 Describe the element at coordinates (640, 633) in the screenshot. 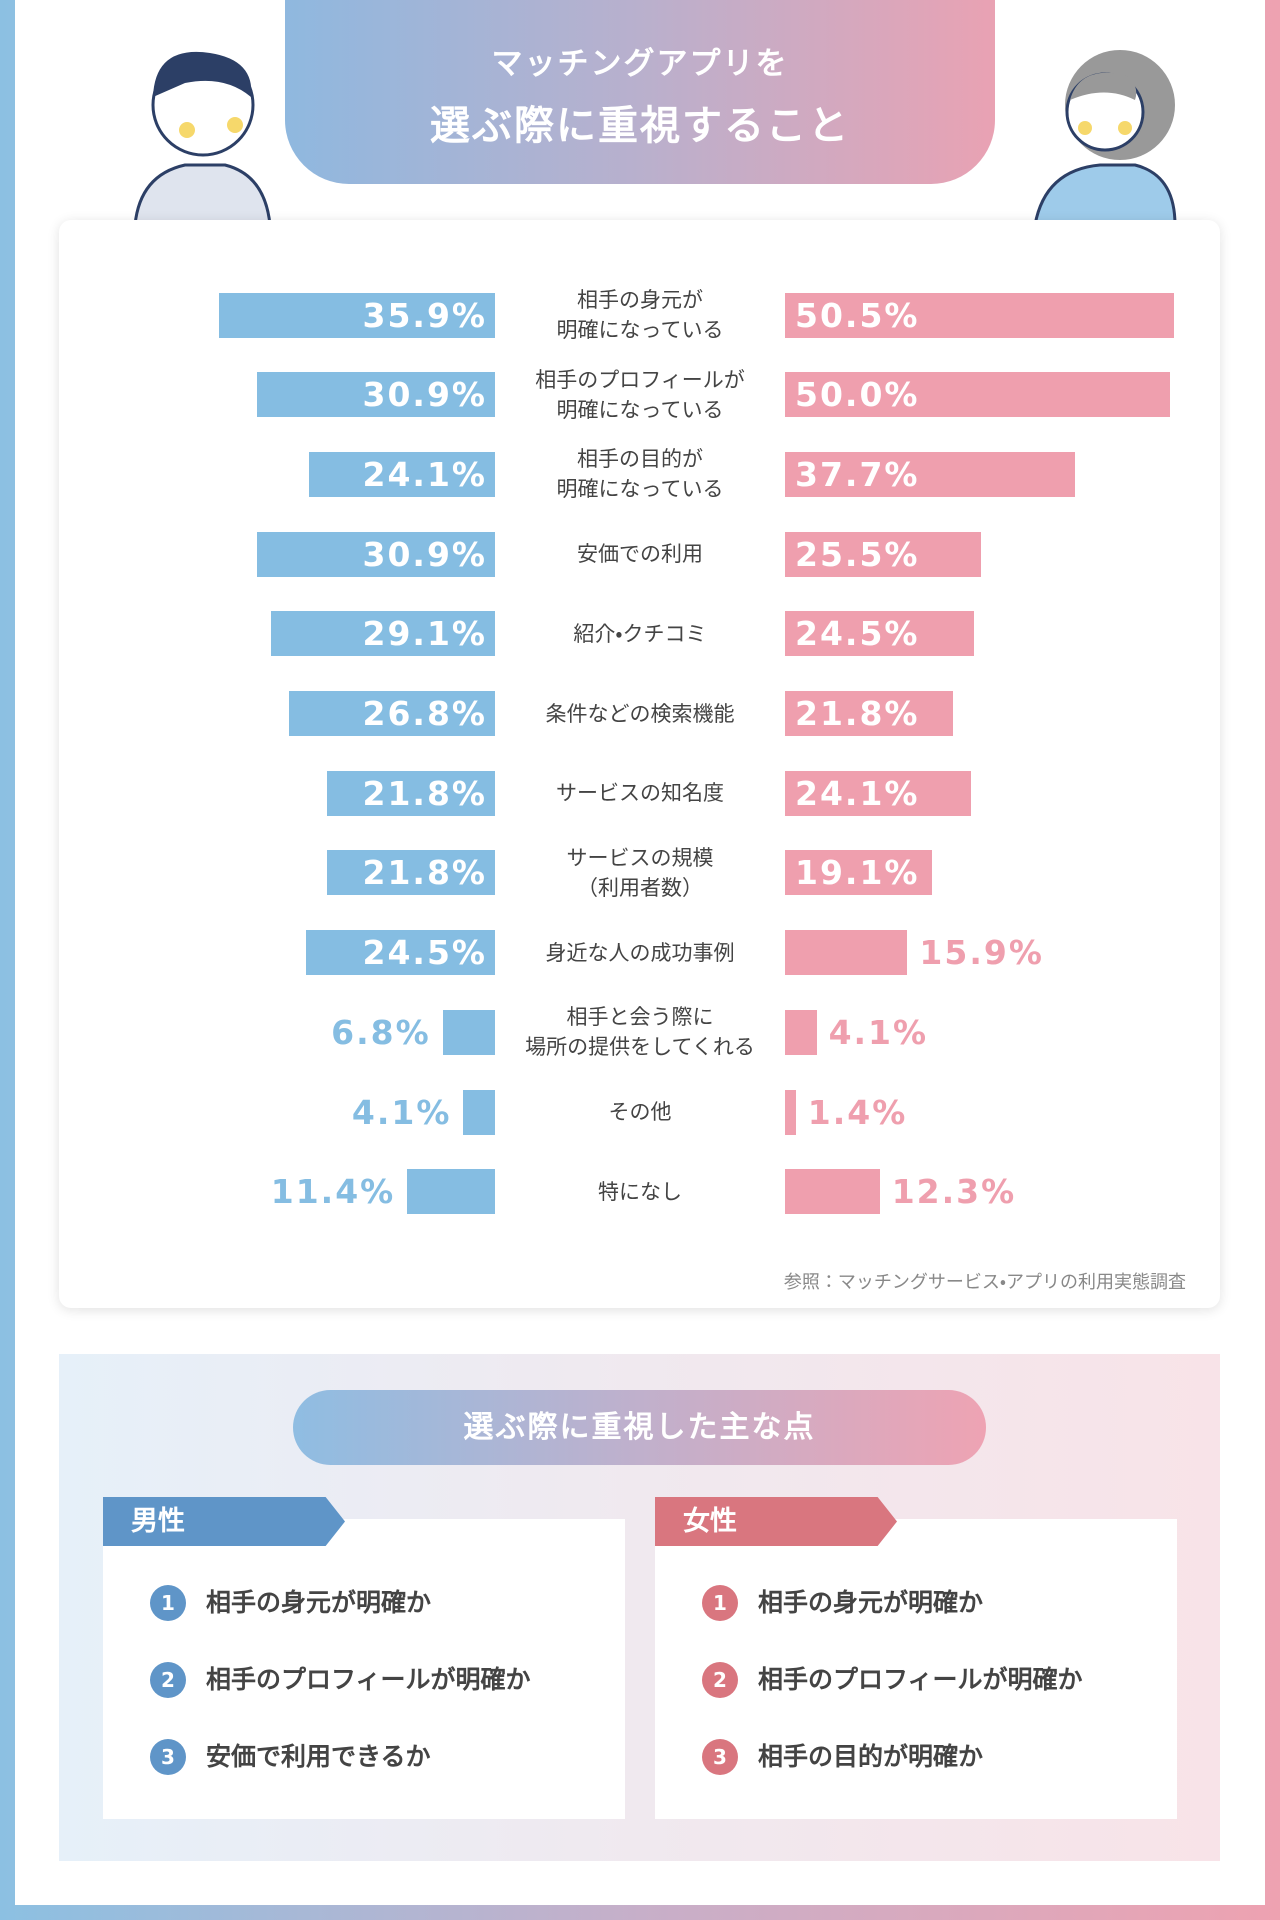

I see `category-label: 紹介・クチコミ` at that location.